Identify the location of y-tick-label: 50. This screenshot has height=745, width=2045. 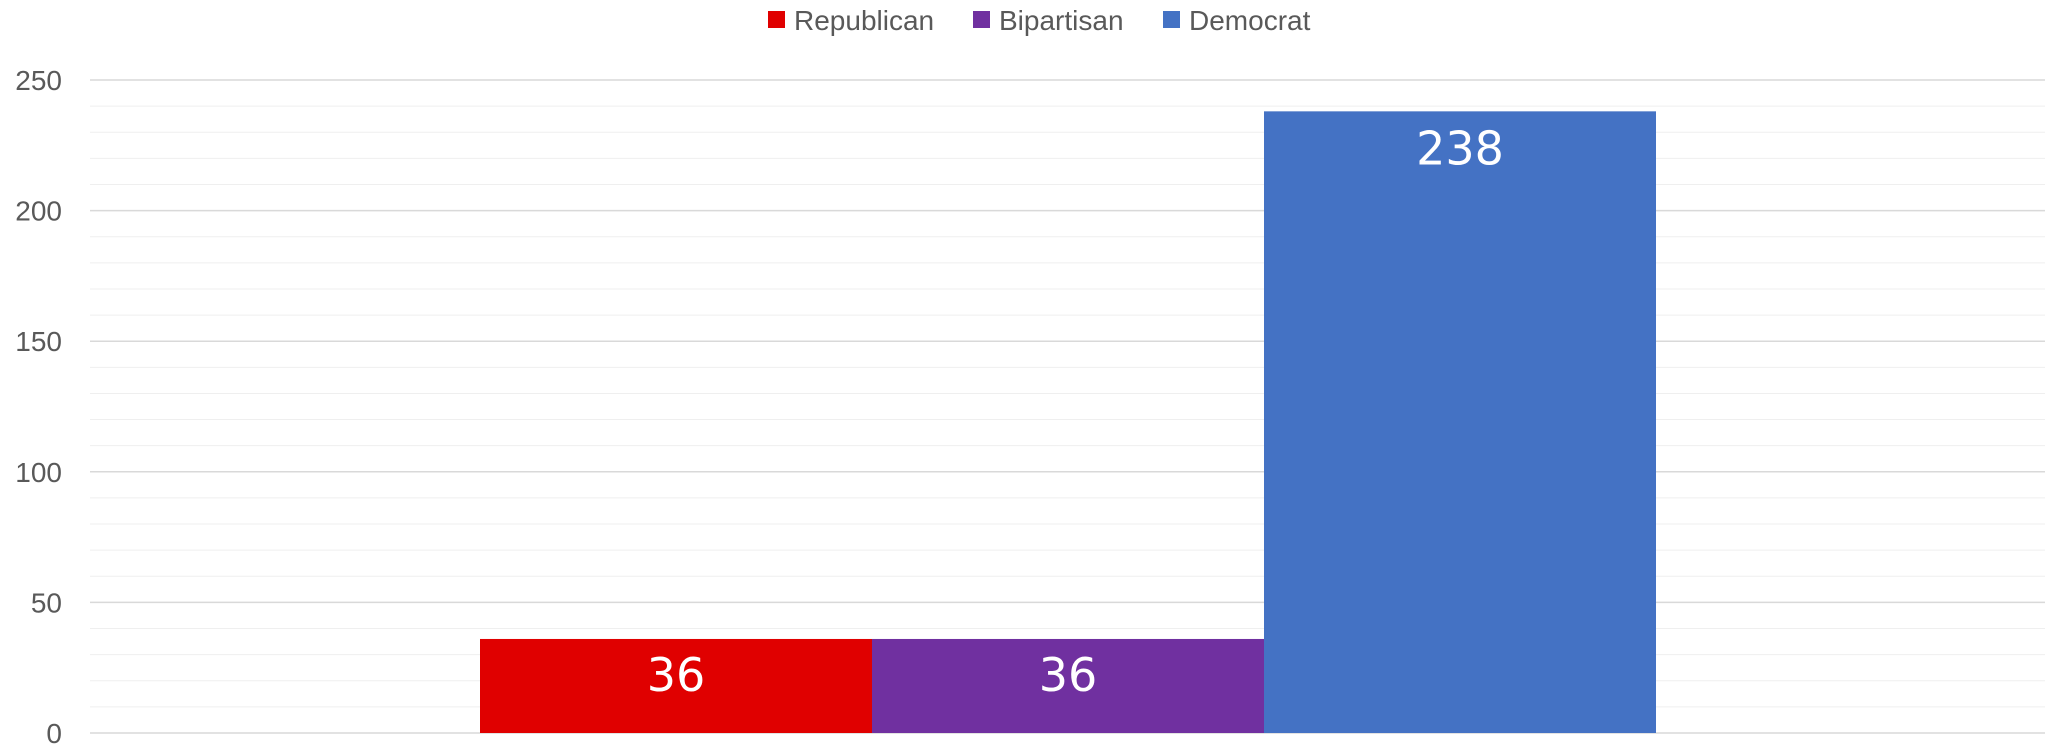
(46, 602).